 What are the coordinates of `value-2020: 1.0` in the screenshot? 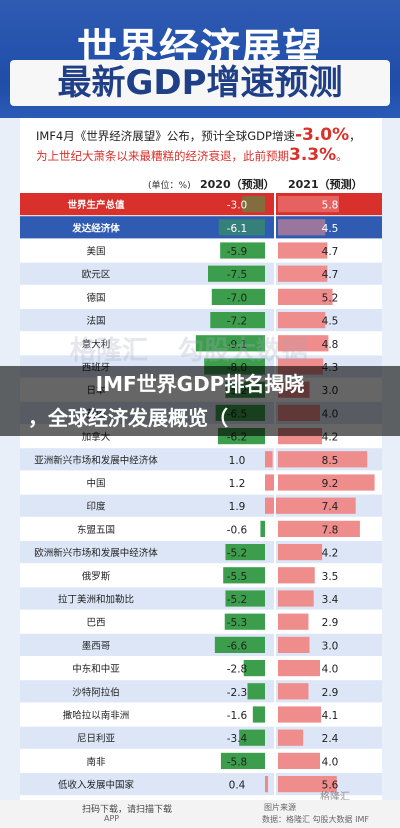 It's located at (237, 461).